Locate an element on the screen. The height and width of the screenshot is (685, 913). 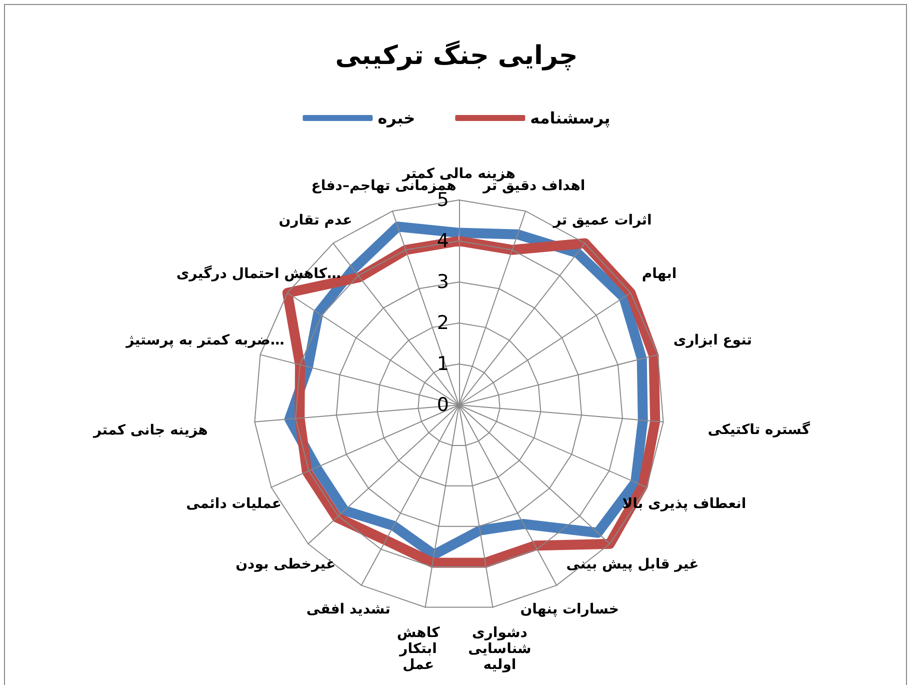
y-tick-label: 0 is located at coordinates (442, 405).